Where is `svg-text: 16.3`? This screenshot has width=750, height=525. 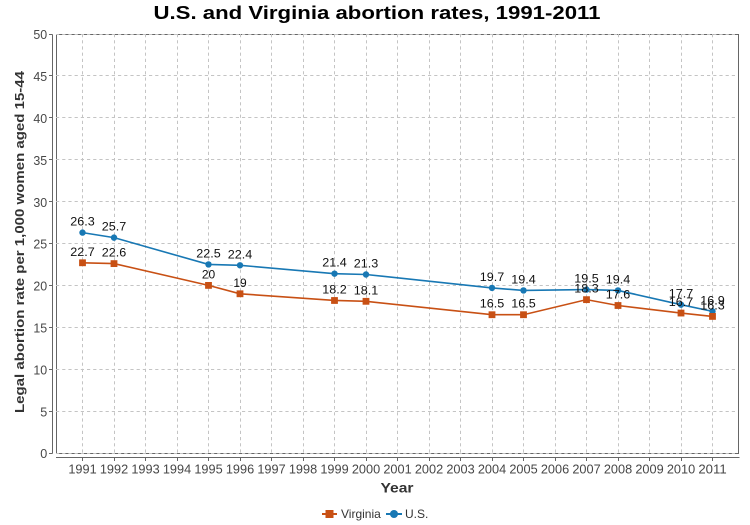
svg-text: 16.3 is located at coordinates (712, 305).